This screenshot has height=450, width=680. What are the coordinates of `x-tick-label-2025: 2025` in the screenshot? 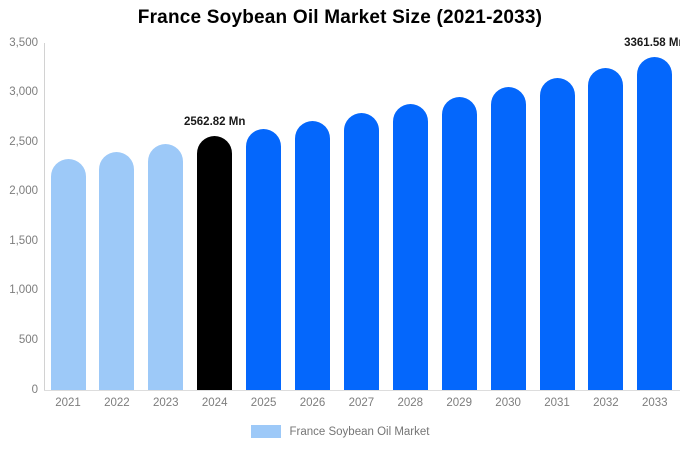 It's located at (263, 403).